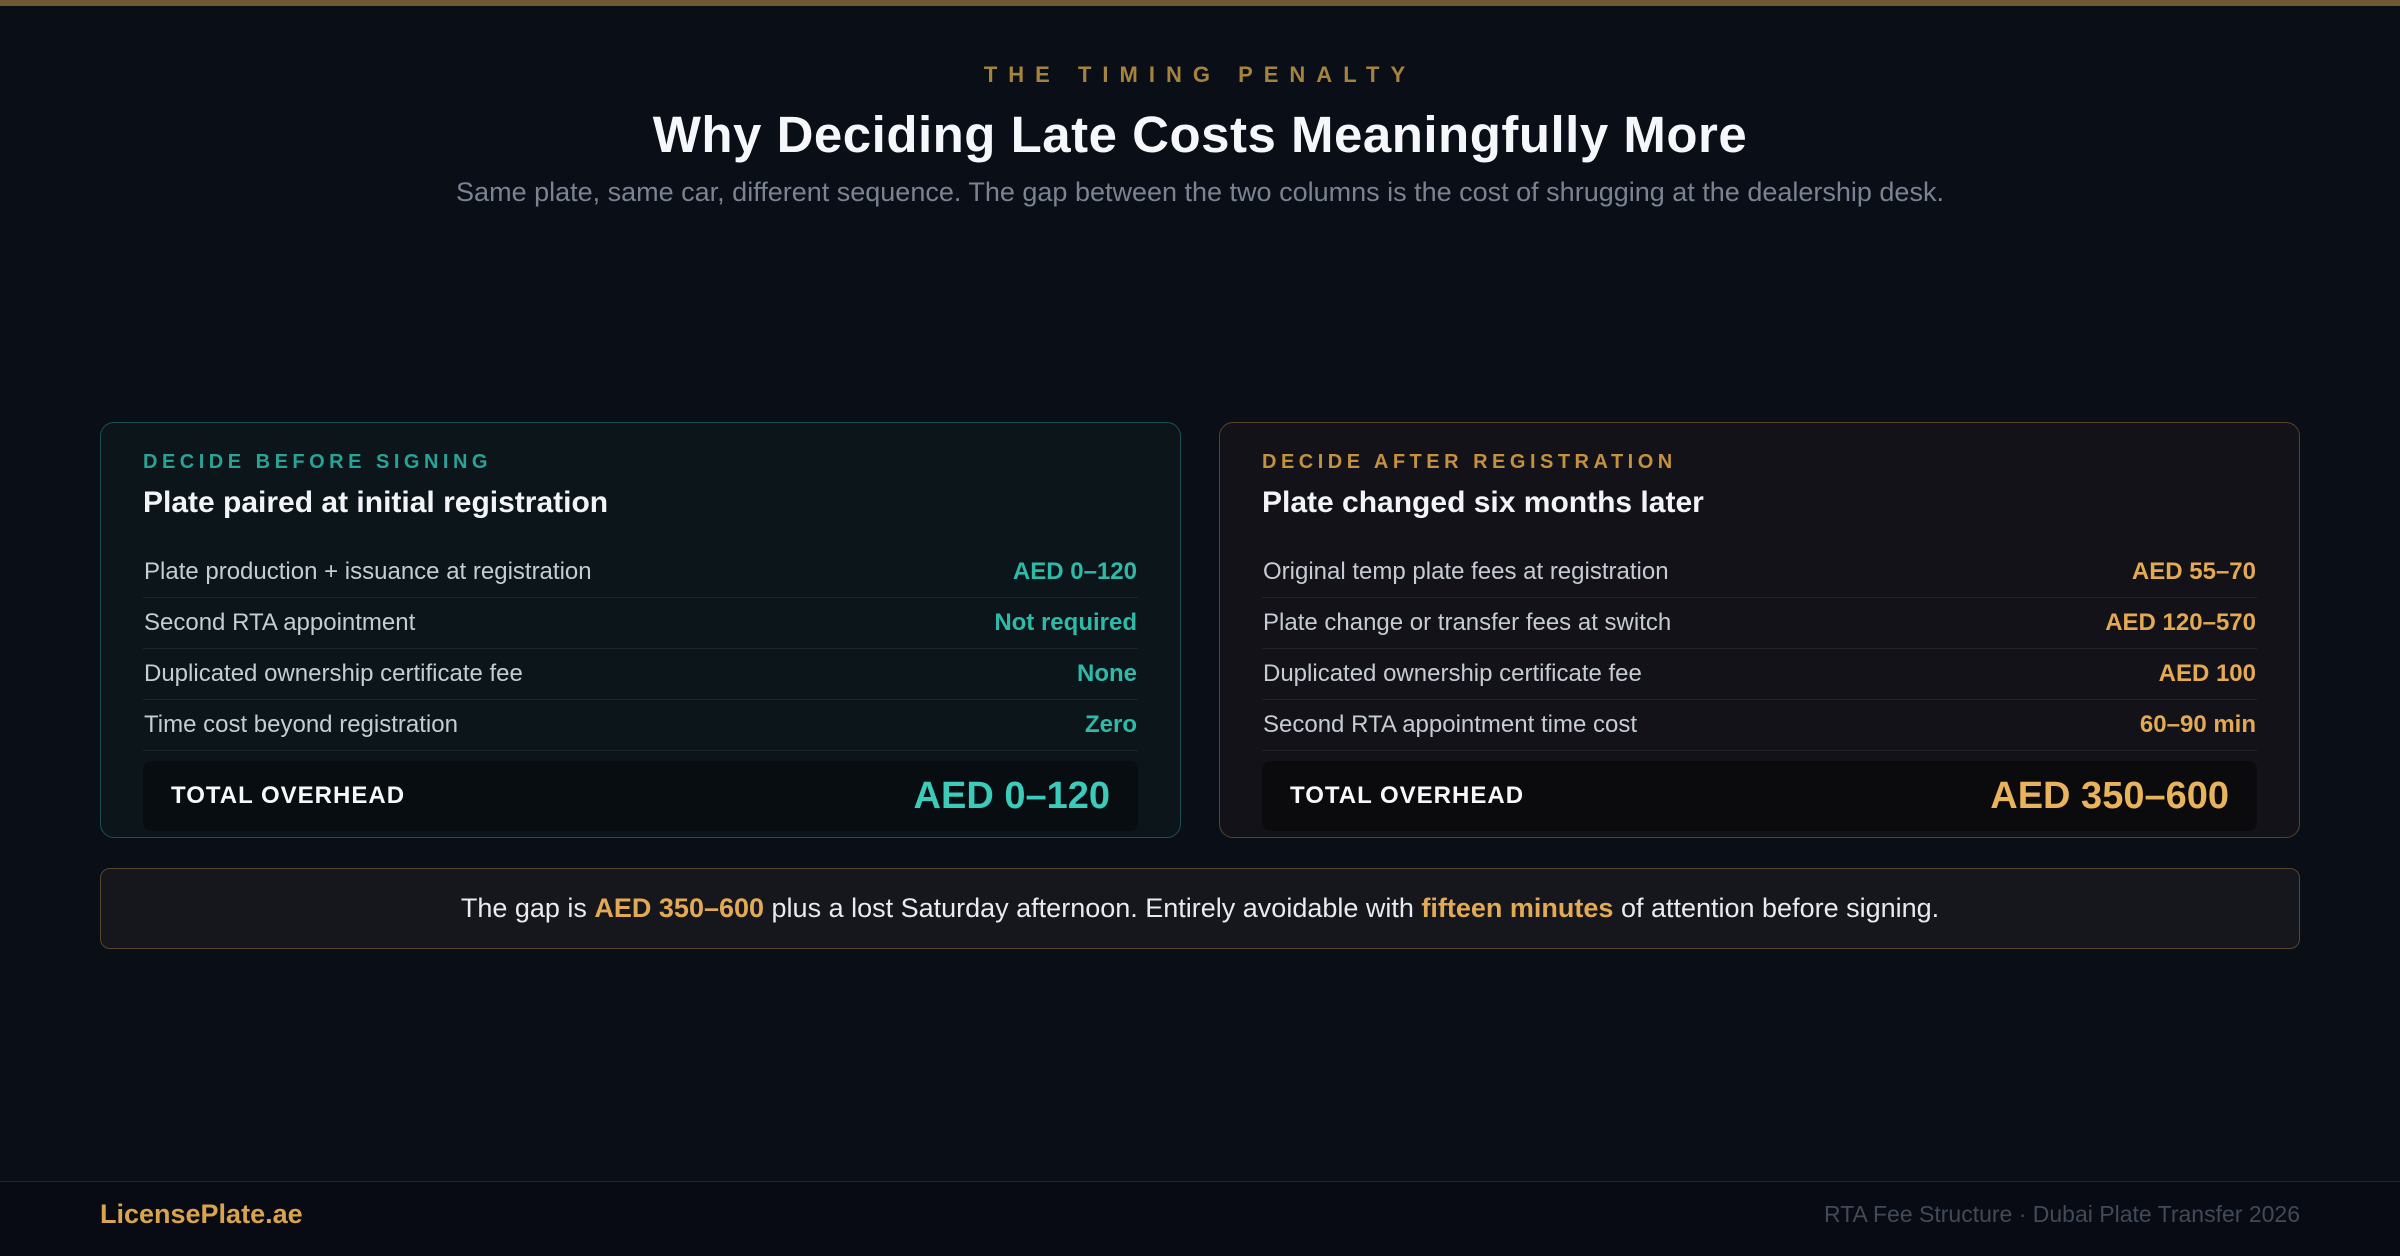 This screenshot has height=1256, width=2400. I want to click on fee-value: 60–90 min, so click(2197, 724).